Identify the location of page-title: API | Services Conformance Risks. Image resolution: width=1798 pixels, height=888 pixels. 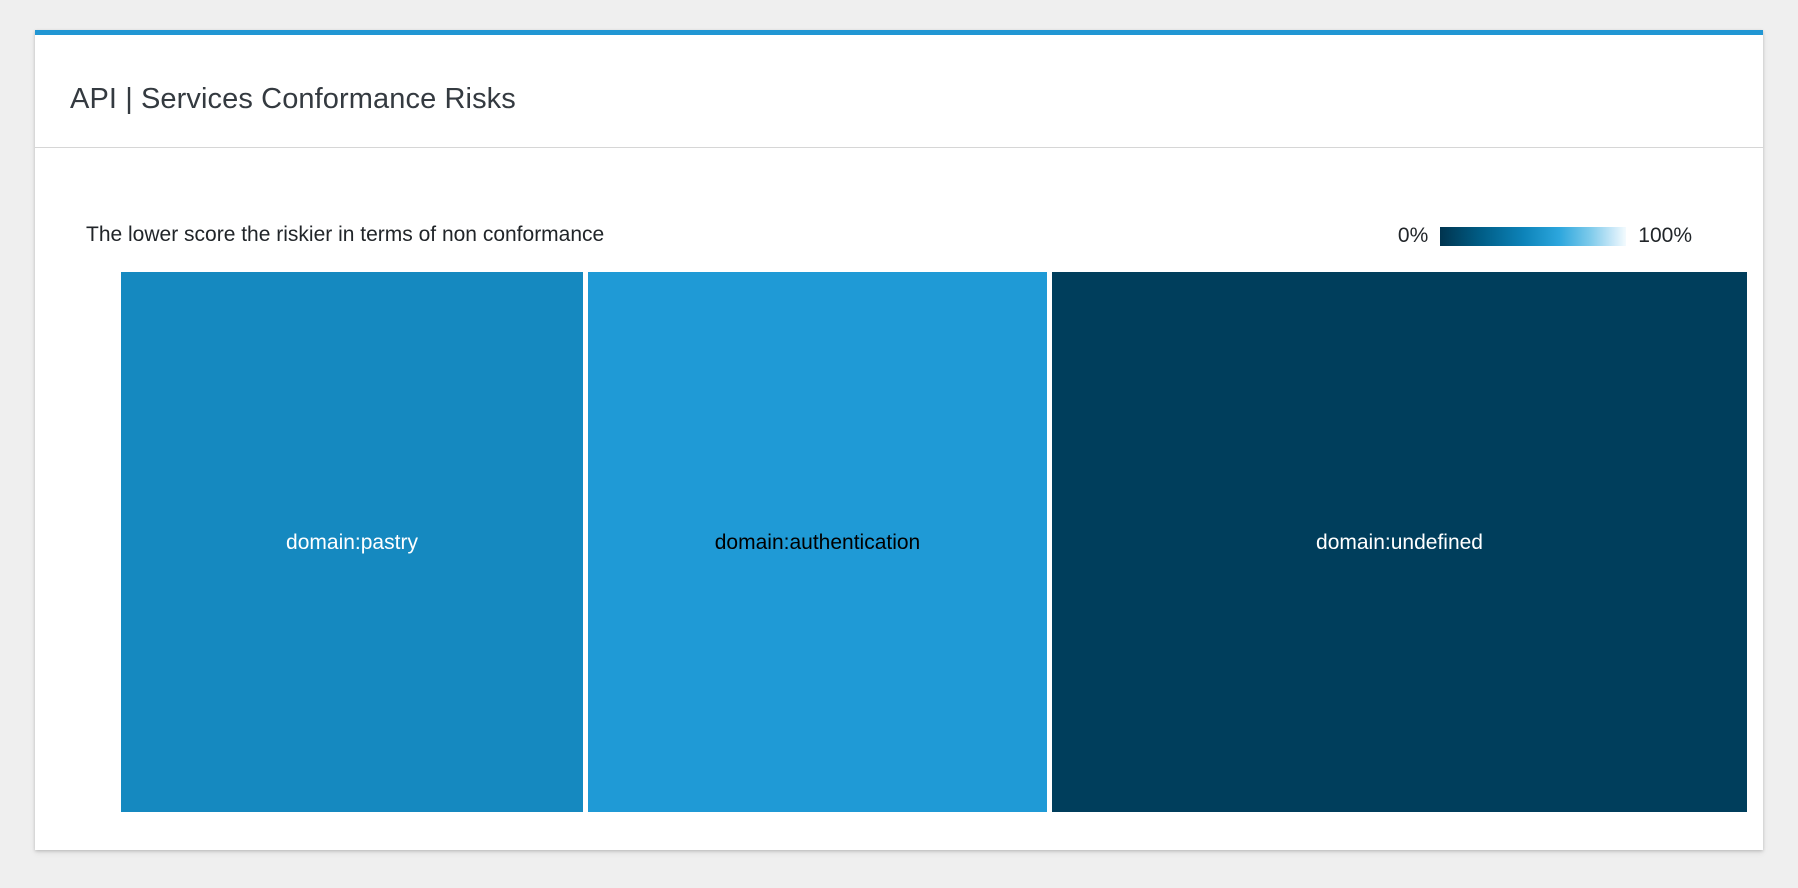
(293, 99).